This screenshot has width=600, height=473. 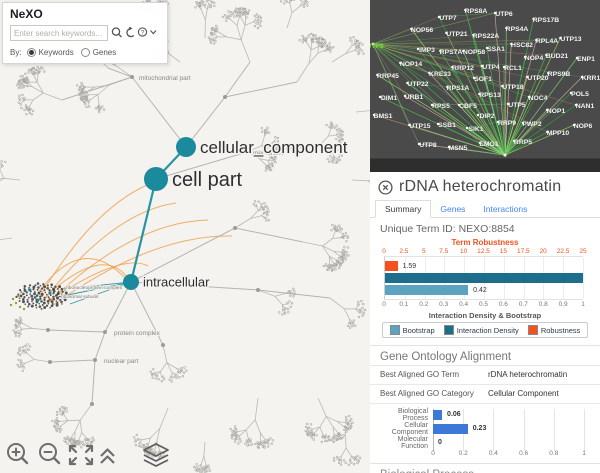 What do you see at coordinates (456, 34) in the screenshot?
I see `gene-node-label: UTP21` at bounding box center [456, 34].